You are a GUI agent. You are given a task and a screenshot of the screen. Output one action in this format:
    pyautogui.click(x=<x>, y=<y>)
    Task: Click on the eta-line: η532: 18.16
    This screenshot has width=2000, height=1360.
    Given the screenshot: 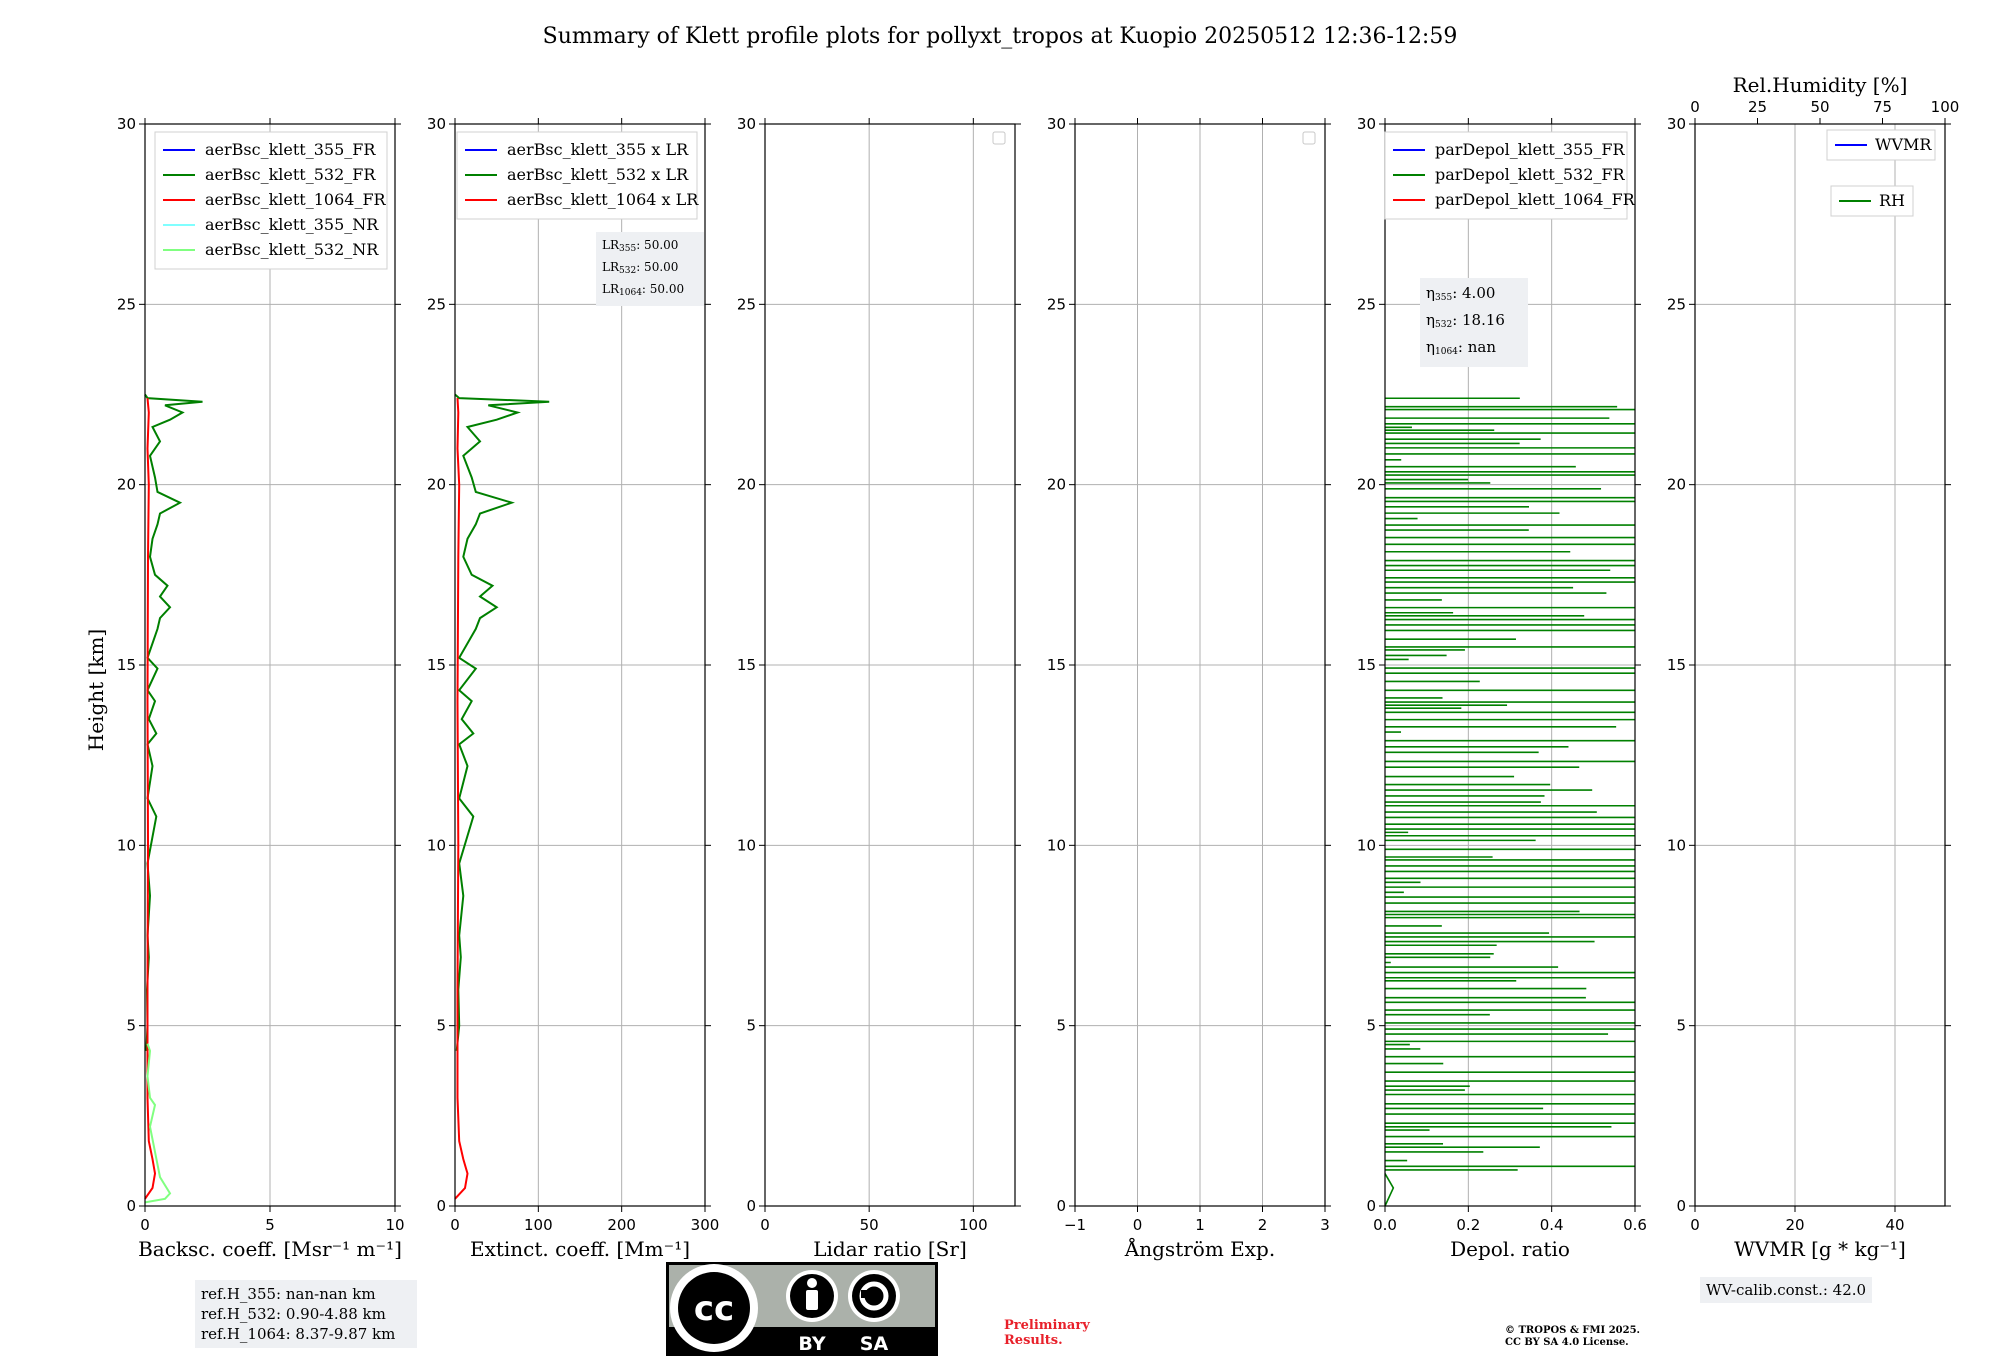 What is the action you would take?
    pyautogui.click(x=1474, y=322)
    